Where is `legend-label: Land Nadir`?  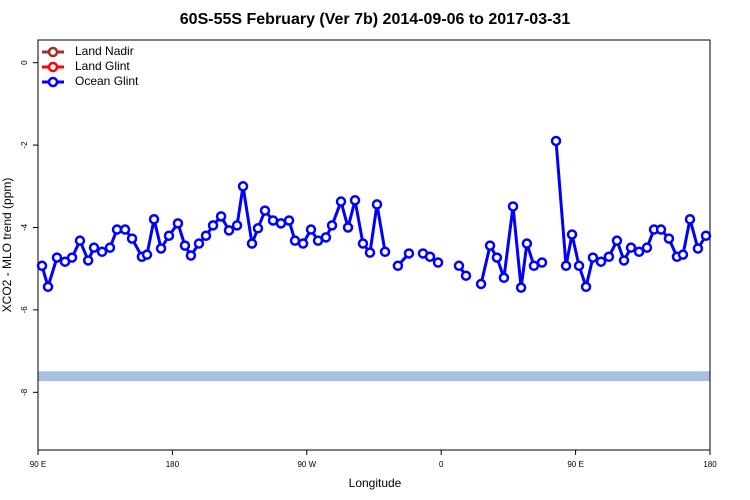 legend-label: Land Nadir is located at coordinates (104, 51).